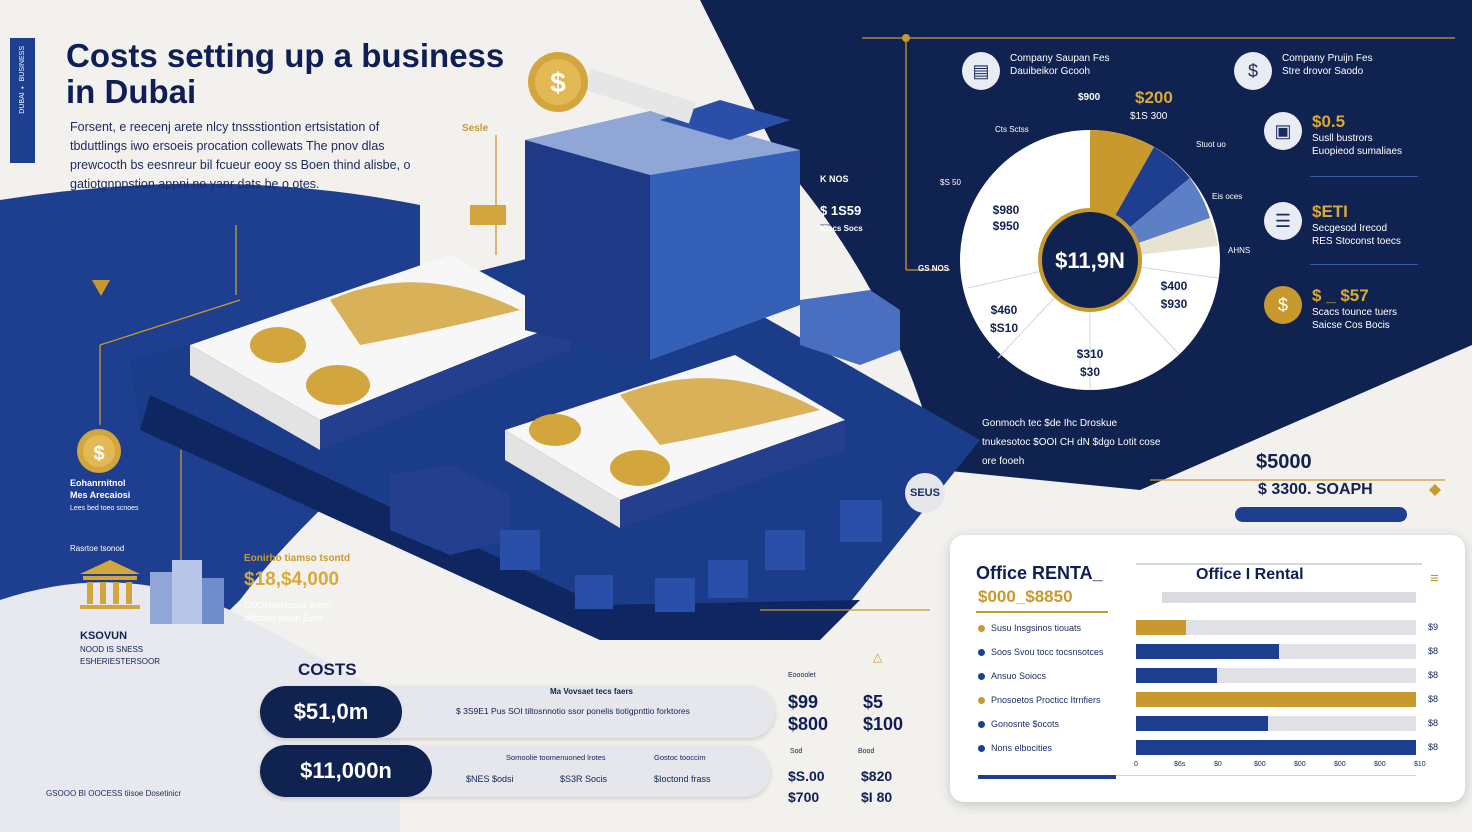 The width and height of the screenshot is (1472, 832). What do you see at coordinates (1266, 775) in the screenshot?
I see `axis-line` at bounding box center [1266, 775].